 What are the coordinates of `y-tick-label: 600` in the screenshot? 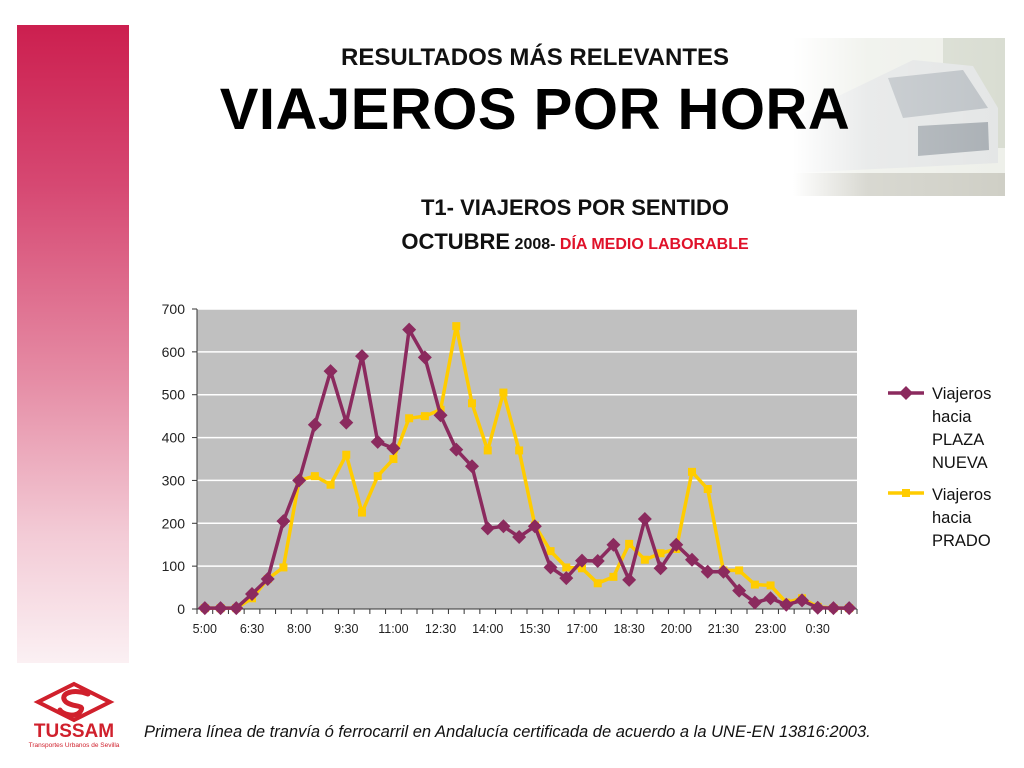 It's located at (174, 352).